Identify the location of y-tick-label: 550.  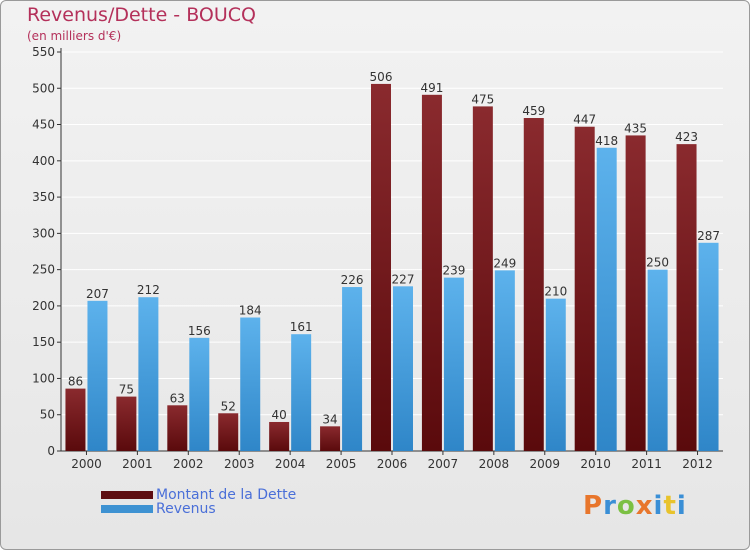
(43, 52).